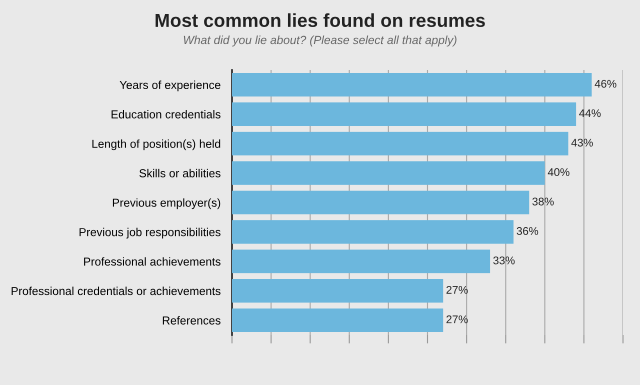 Image resolution: width=640 pixels, height=385 pixels. What do you see at coordinates (179, 173) in the screenshot?
I see `y-tick-label: Skills or abilities` at bounding box center [179, 173].